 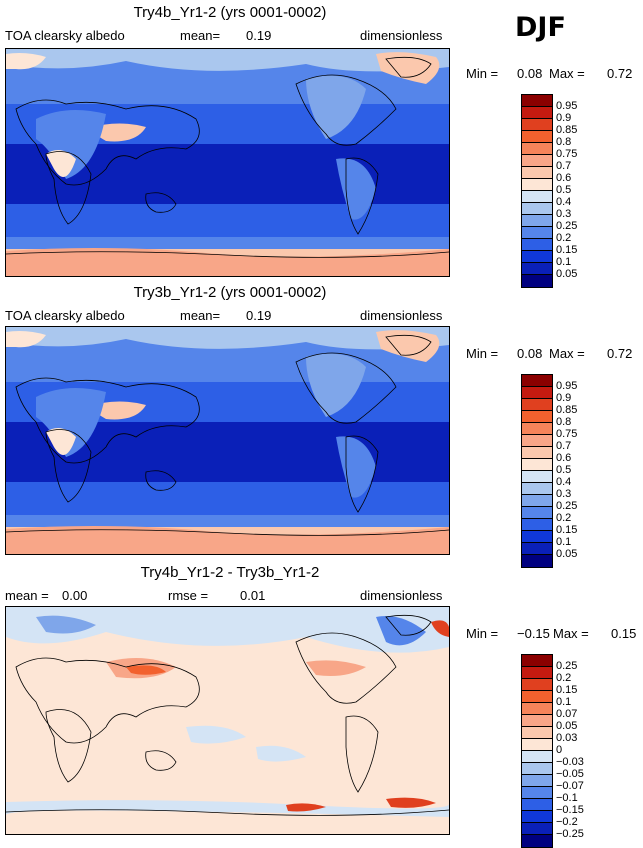 What do you see at coordinates (564, 518) in the screenshot?
I see `colorbar-tick-label: 0.2` at bounding box center [564, 518].